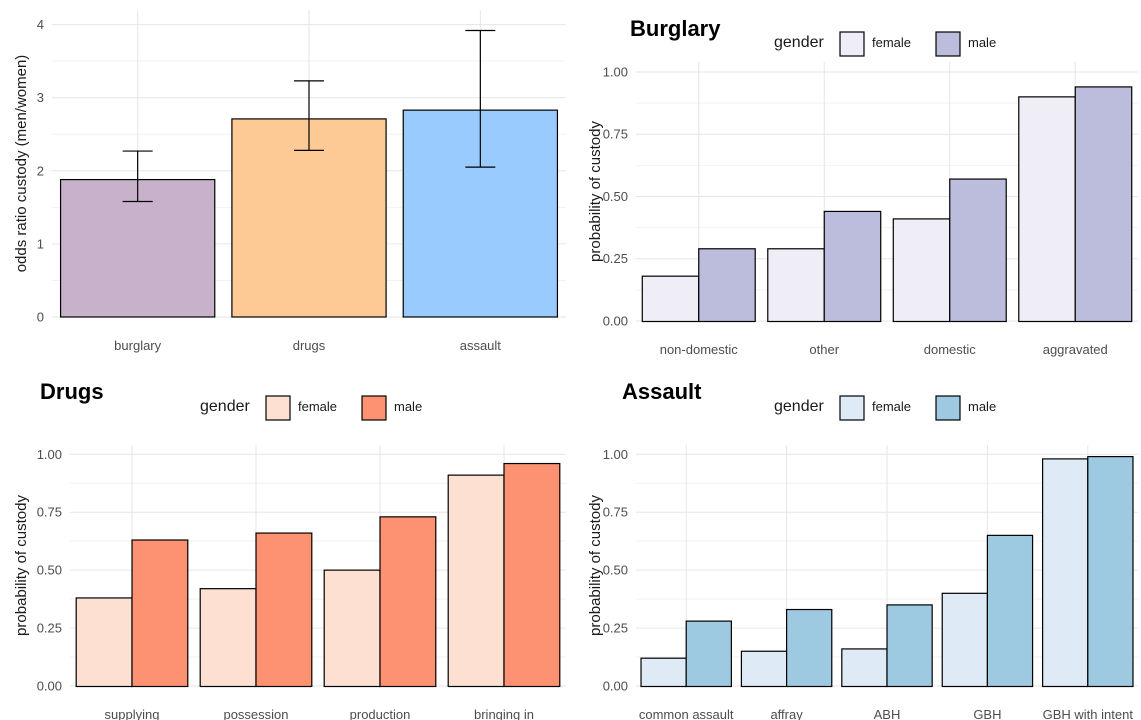  What do you see at coordinates (255, 713) in the screenshot?
I see `x-tick-label: possession` at bounding box center [255, 713].